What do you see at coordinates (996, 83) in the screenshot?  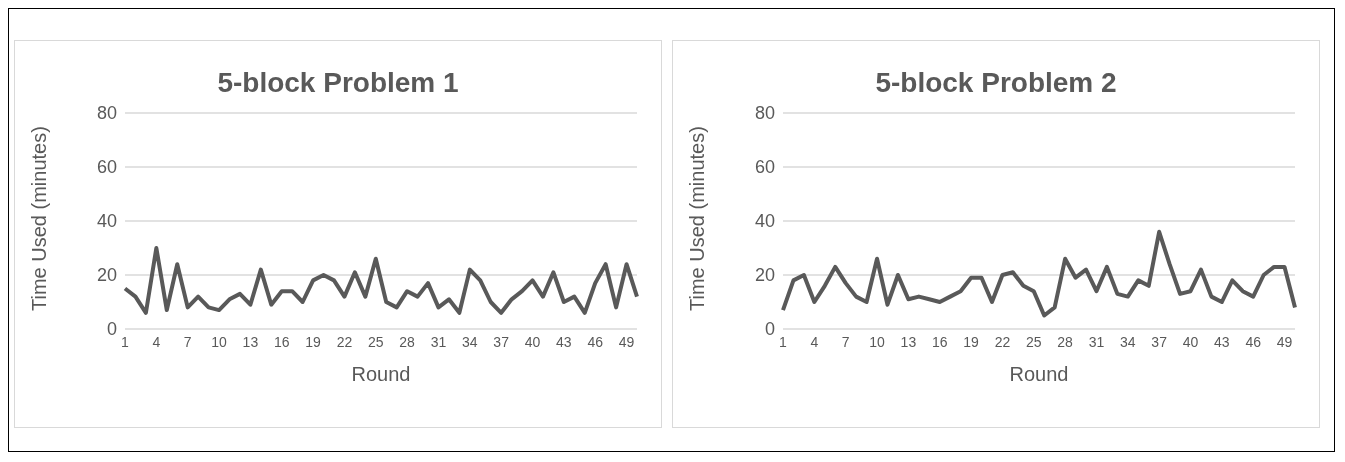 I see `chart-title: 5-block Problem 2` at bounding box center [996, 83].